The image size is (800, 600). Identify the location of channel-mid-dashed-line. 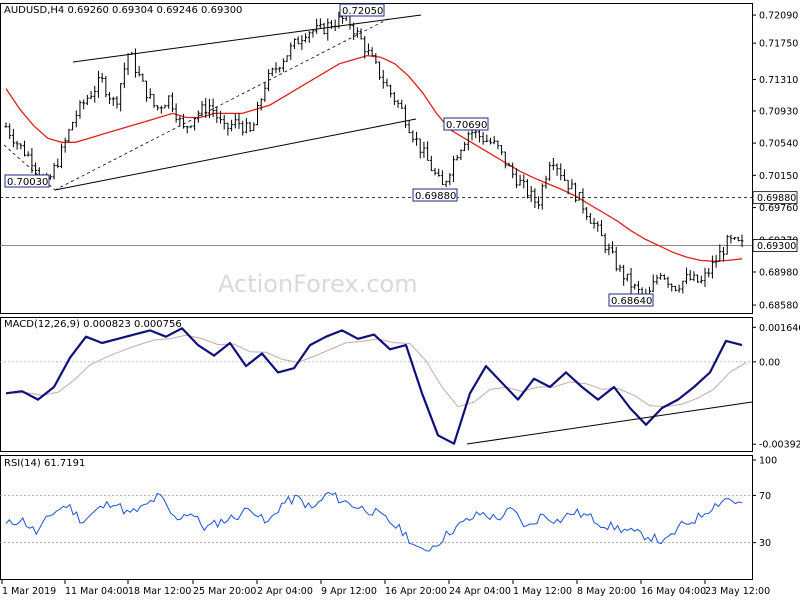
(222, 104).